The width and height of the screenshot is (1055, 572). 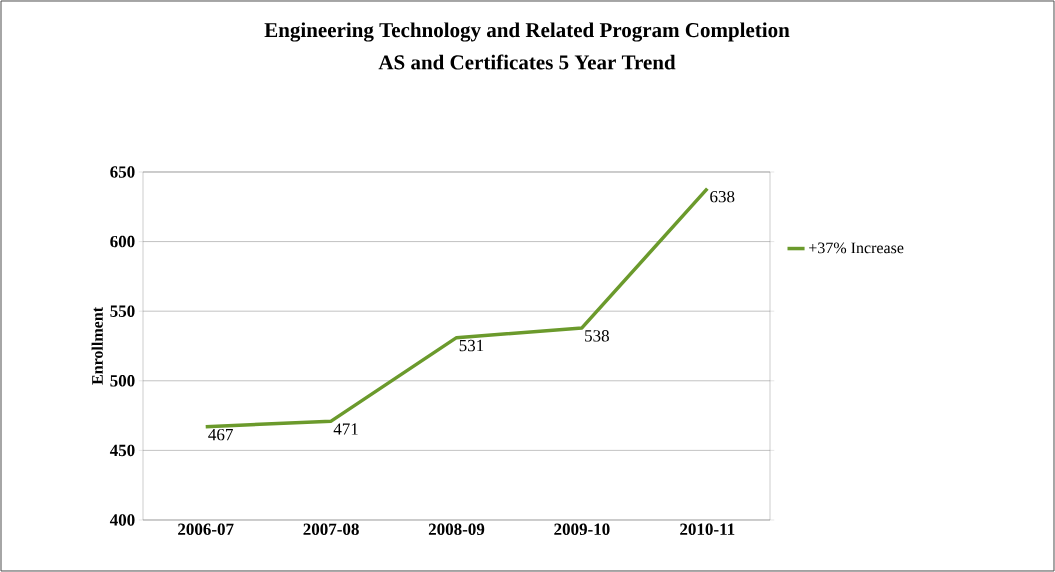 I want to click on chart-subtitle: AS and Certificates 5 Year Trend, so click(x=527, y=62).